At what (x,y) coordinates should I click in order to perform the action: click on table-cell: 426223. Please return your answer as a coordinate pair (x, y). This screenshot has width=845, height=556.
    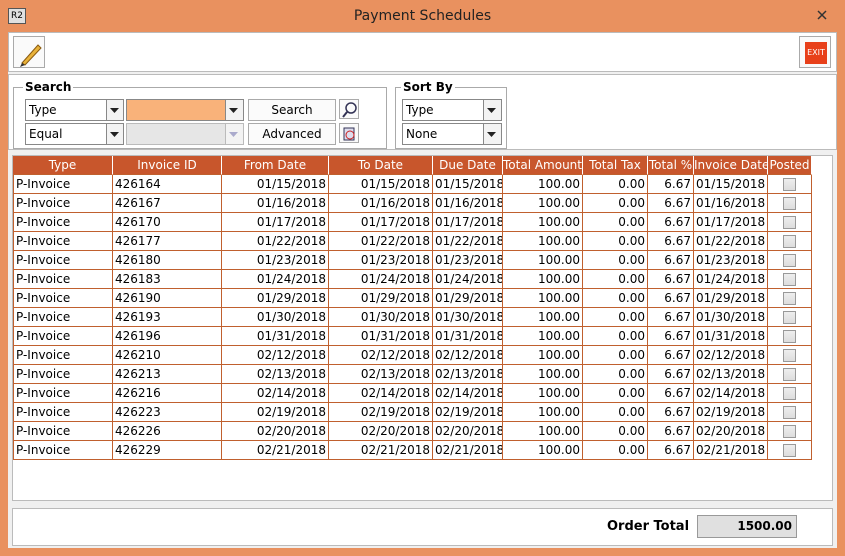
    Looking at the image, I should click on (167, 412).